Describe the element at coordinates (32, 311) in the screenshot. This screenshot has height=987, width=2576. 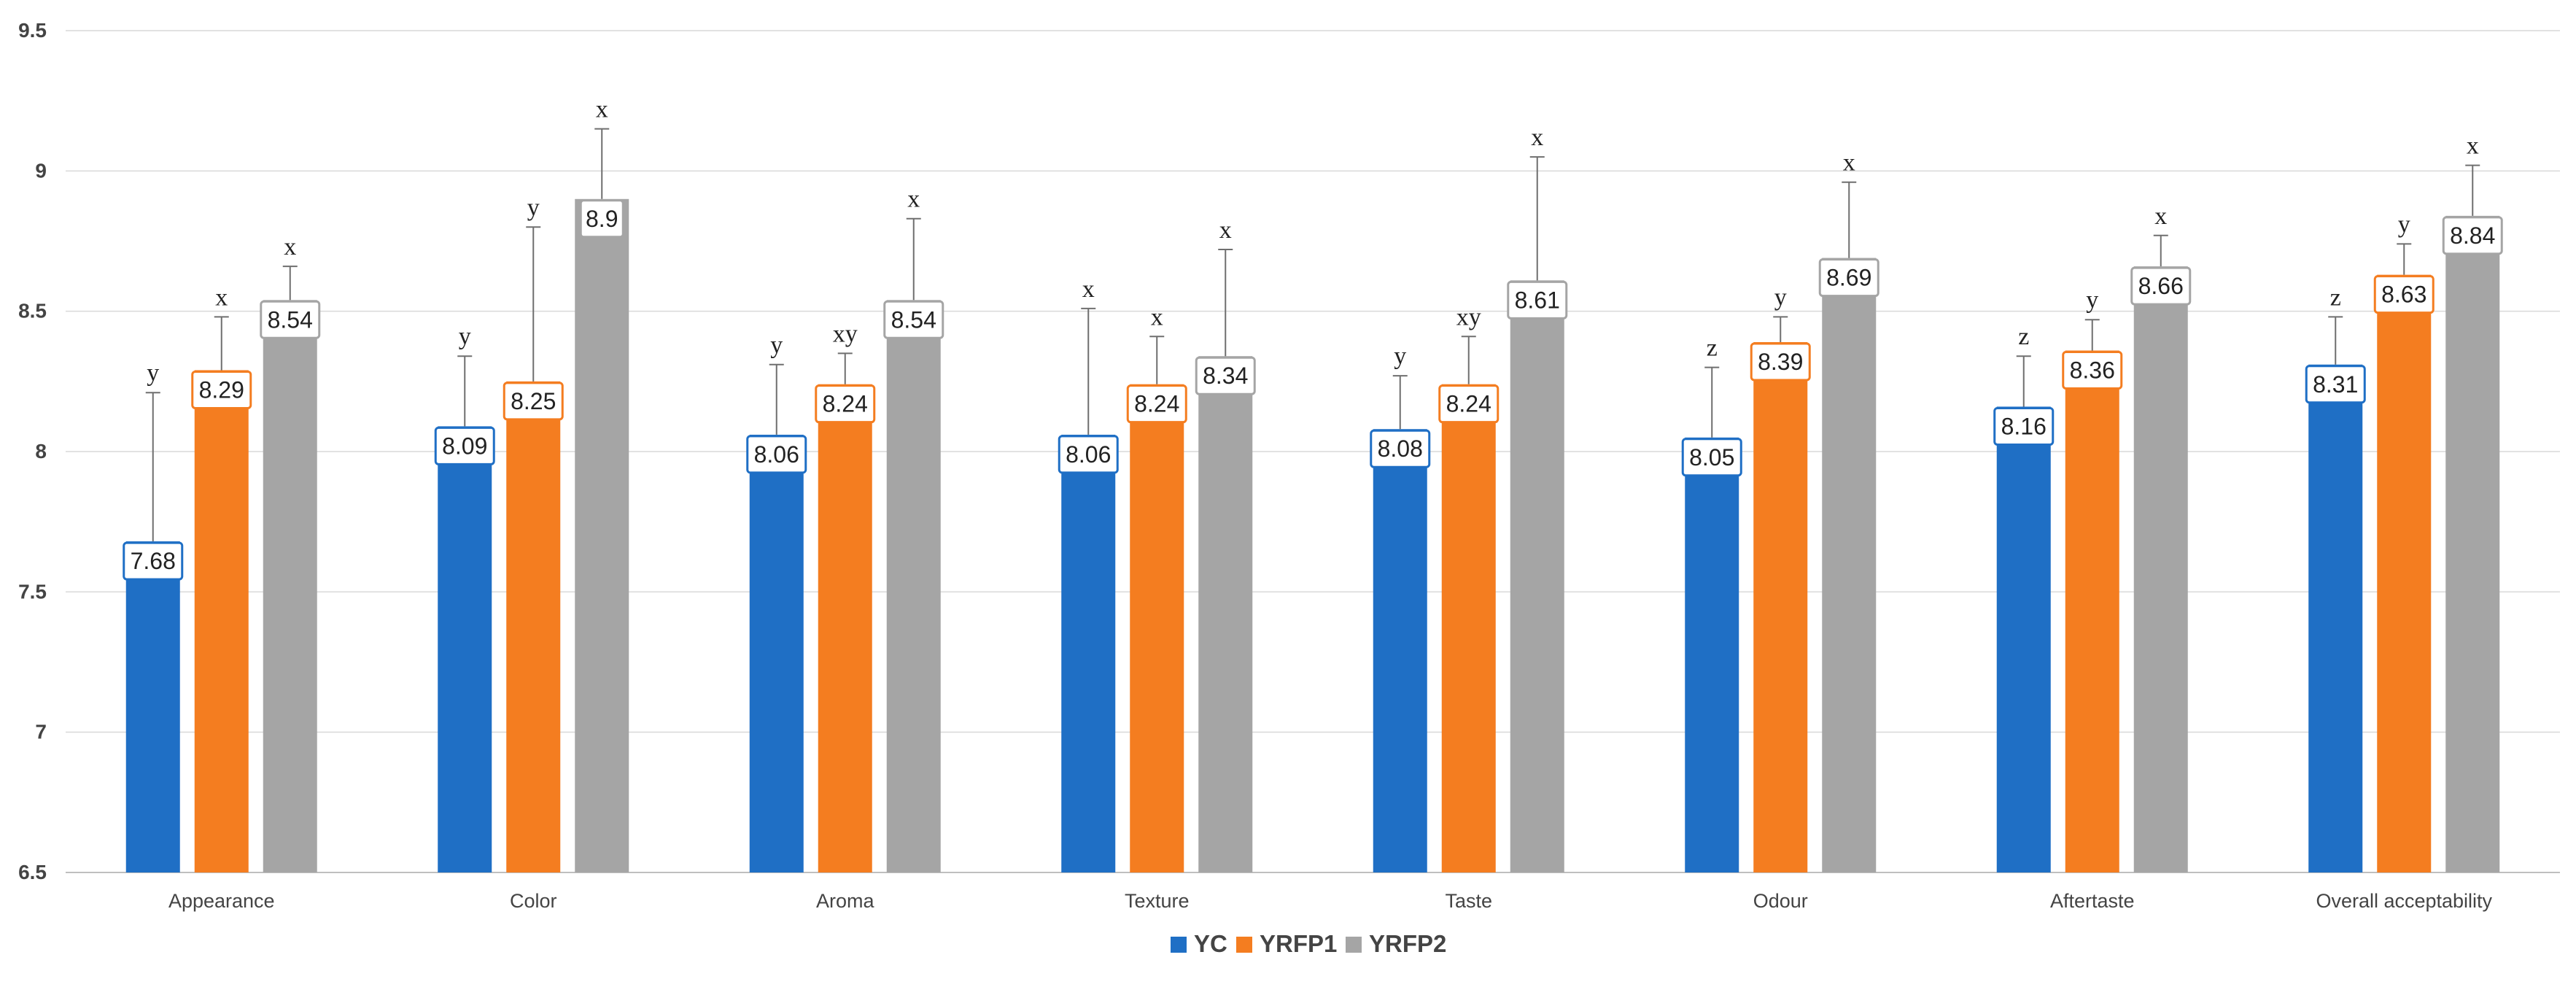
I see `y-tick-label: 8.5` at that location.